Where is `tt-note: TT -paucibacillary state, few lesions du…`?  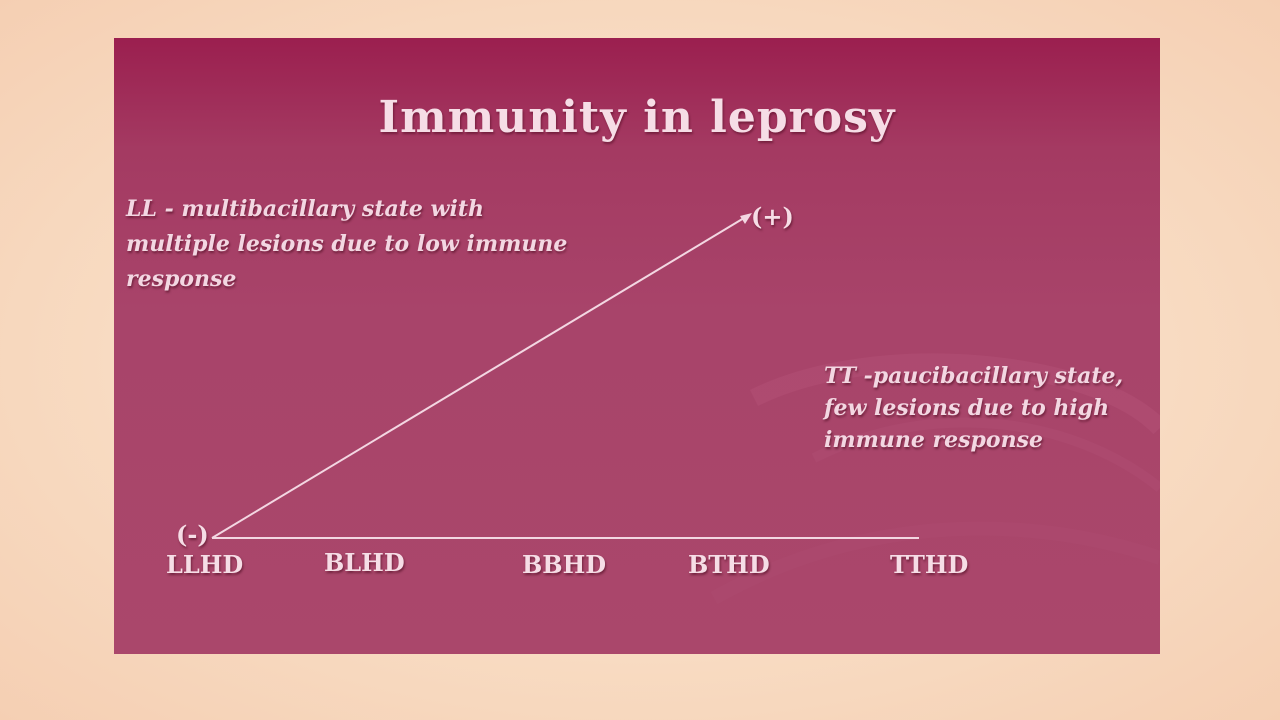
tt-note: TT -paucibacillary state, few lesions du… is located at coordinates (974, 408).